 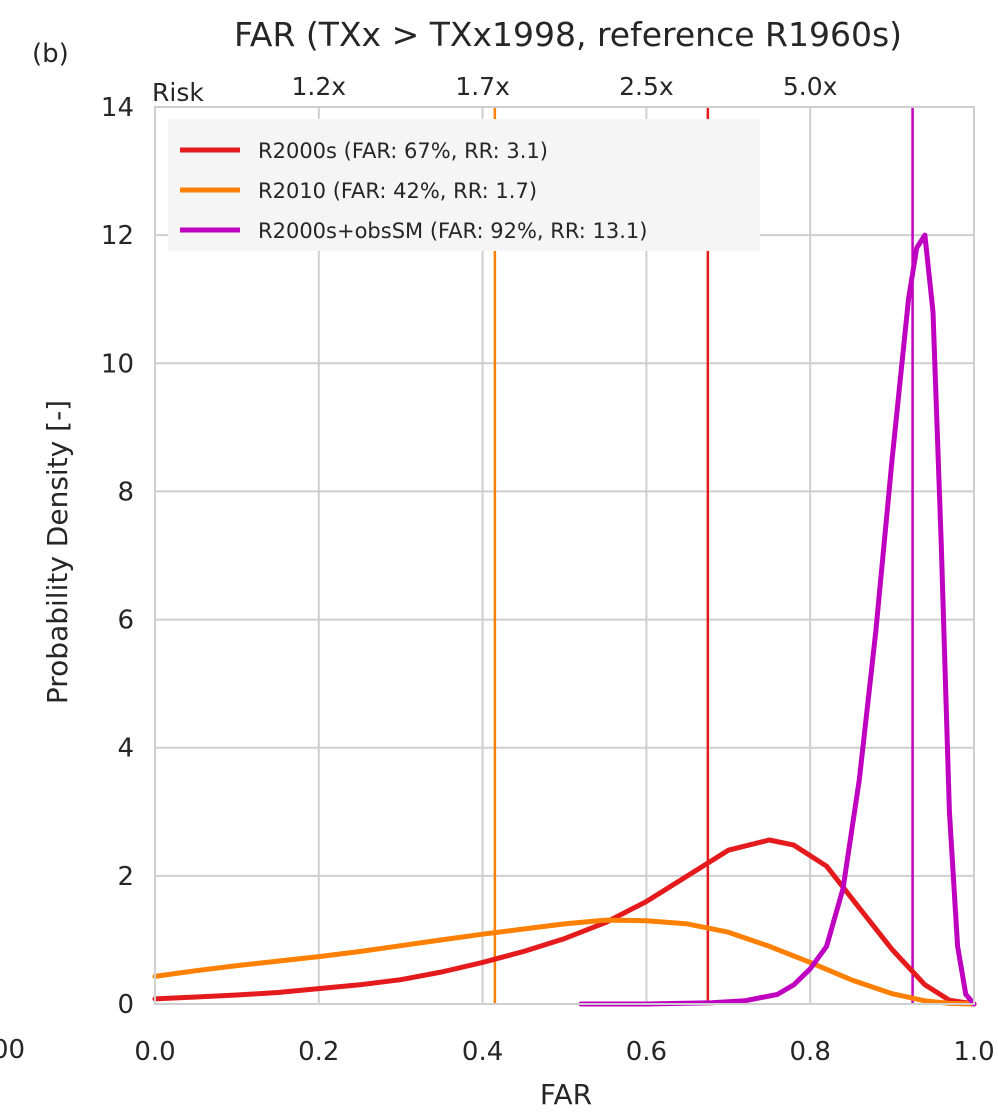 I want to click on y-tick-label-1: 2, so click(x=125, y=877).